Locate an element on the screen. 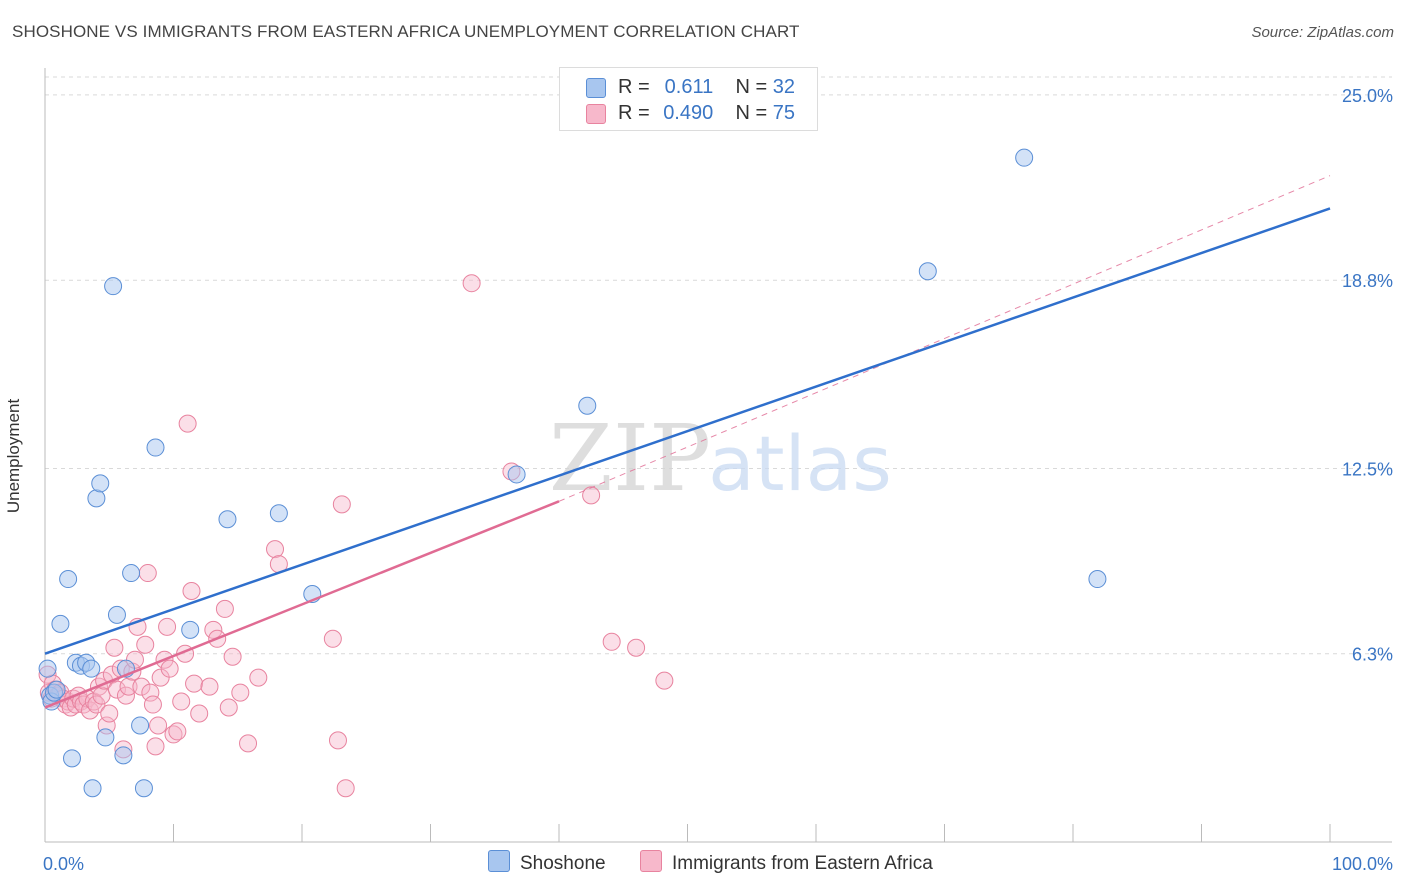 The height and width of the screenshot is (892, 1406). legend-shoshone: Shoshone is located at coordinates (547, 862).